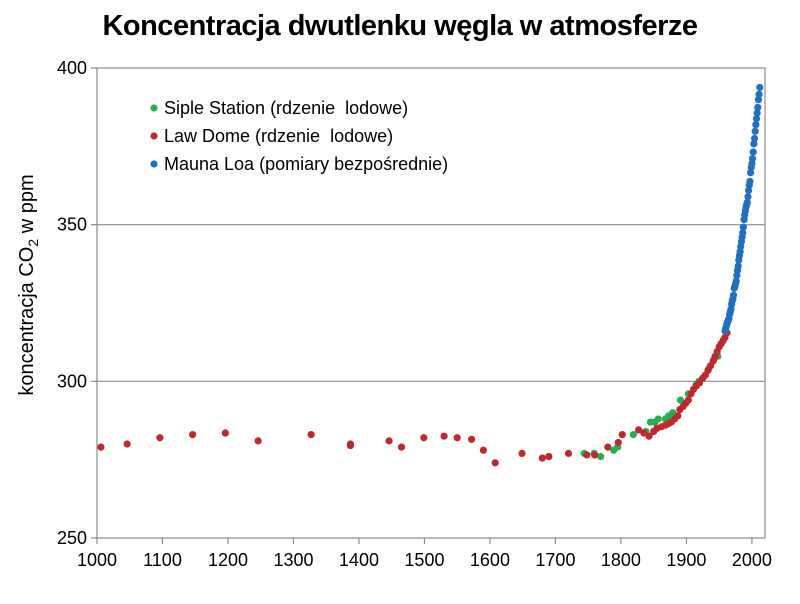 Image resolution: width=800 pixels, height=604 pixels. What do you see at coordinates (72, 68) in the screenshot?
I see `y-tick-label-400: 400` at bounding box center [72, 68].